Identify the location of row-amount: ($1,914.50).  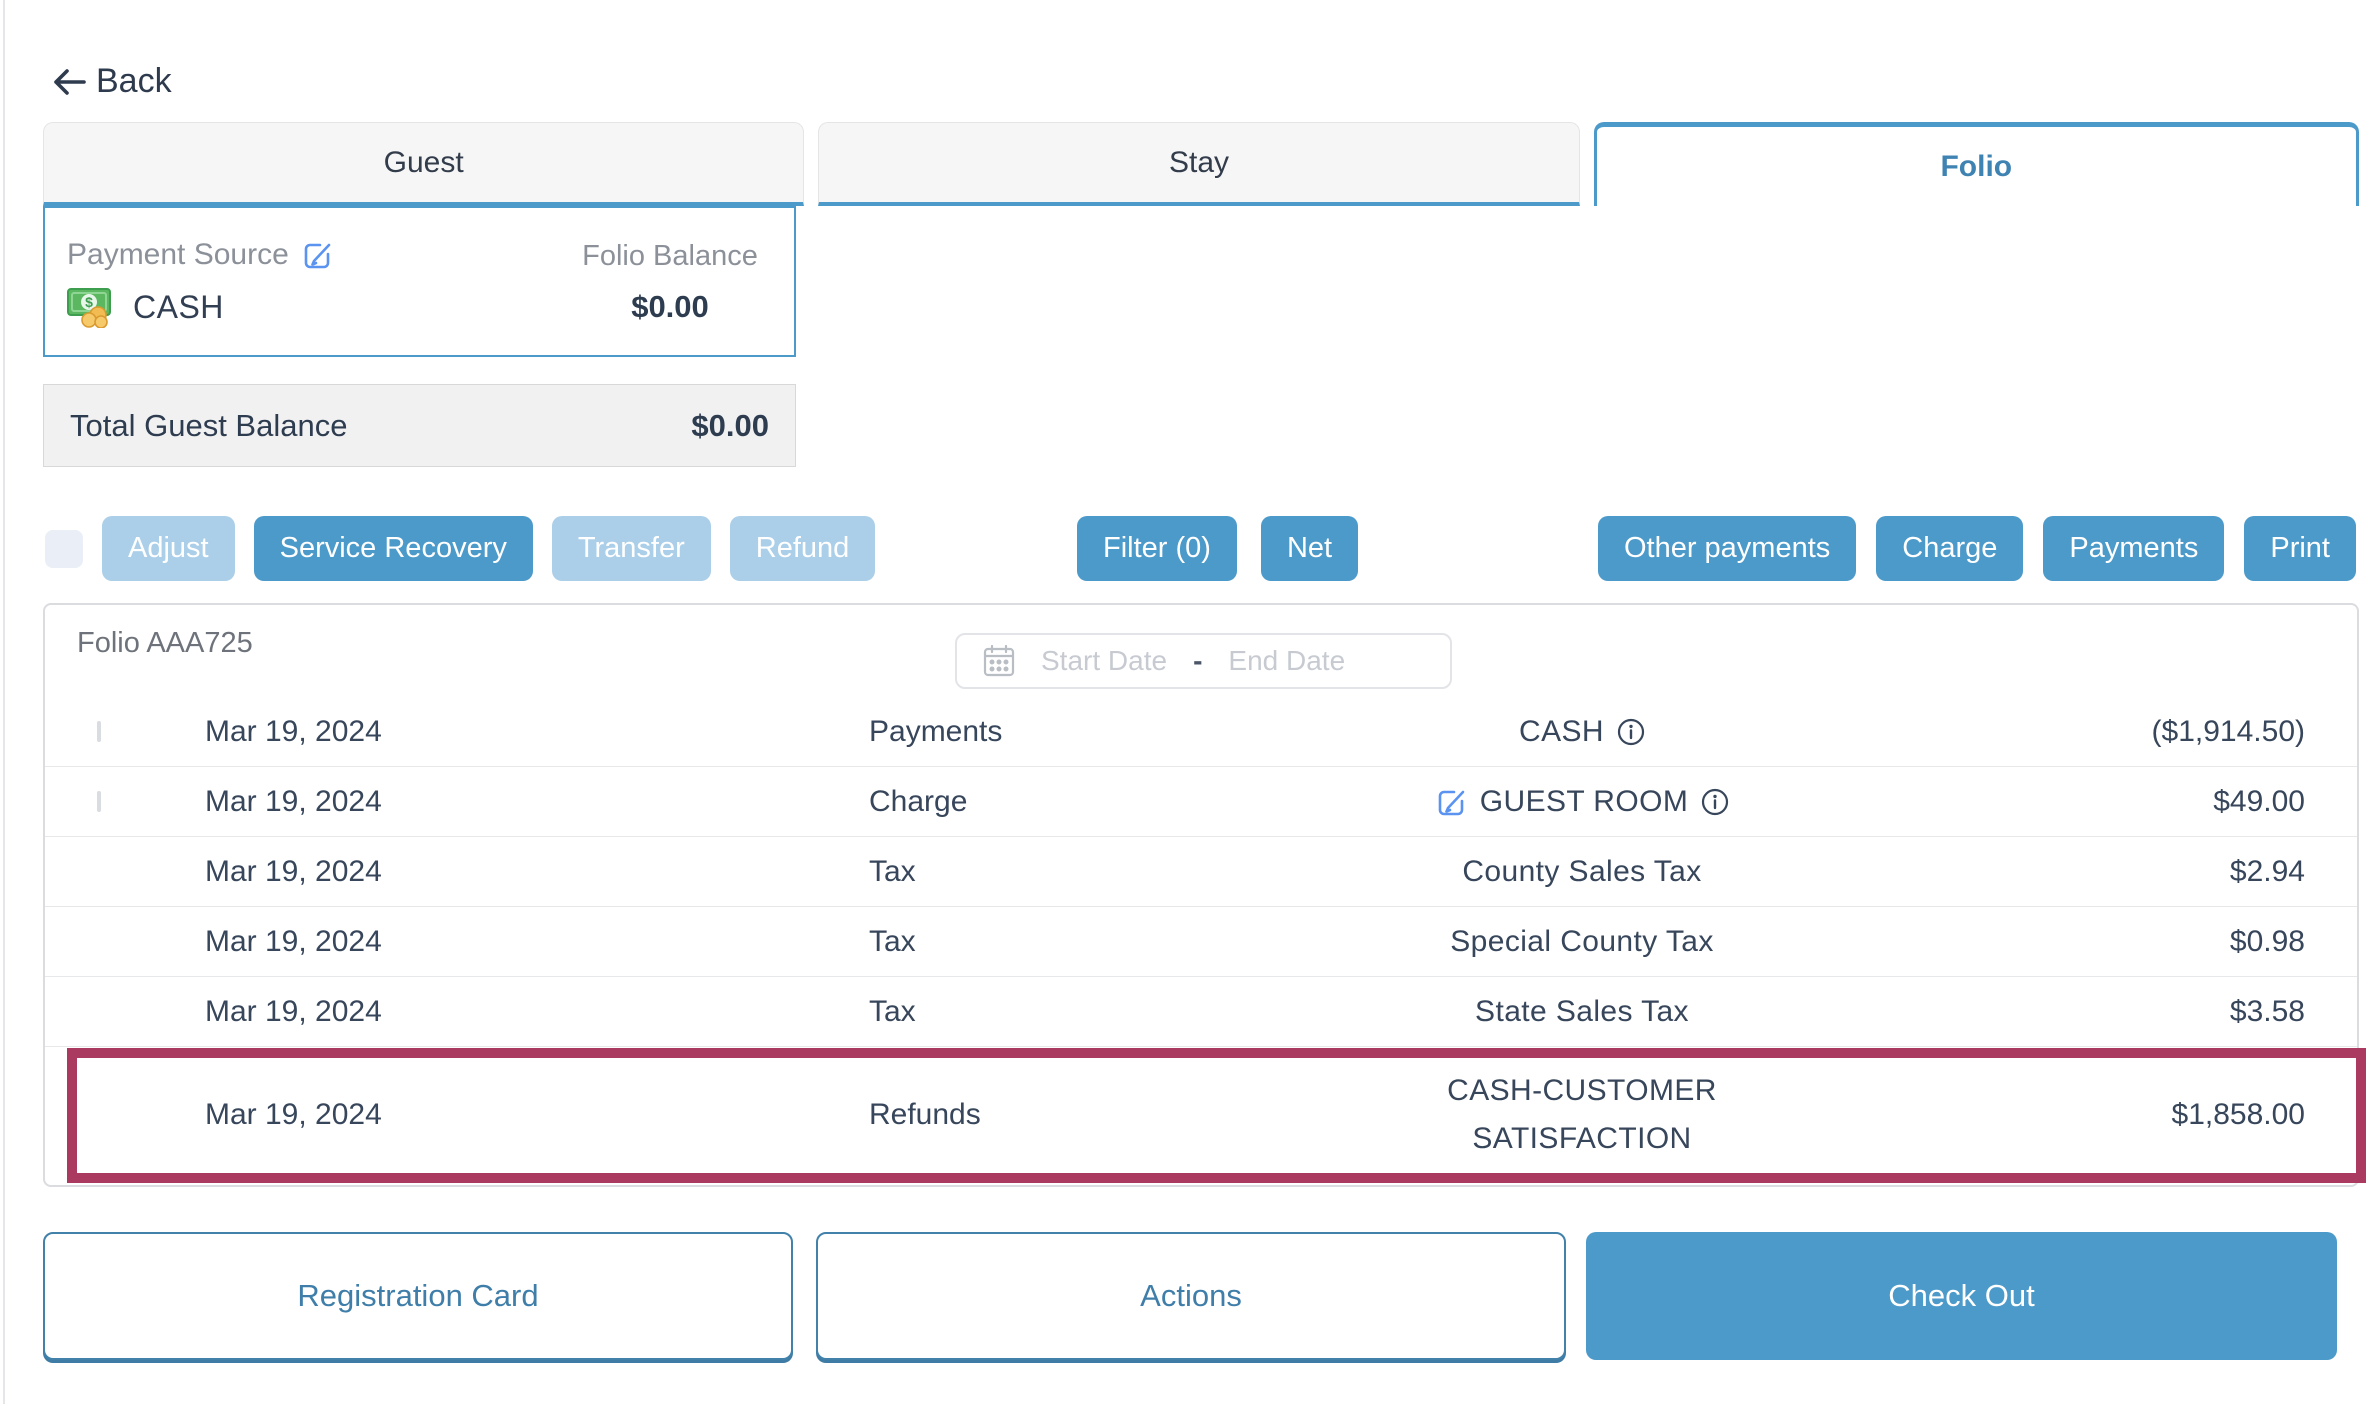
(2228, 731).